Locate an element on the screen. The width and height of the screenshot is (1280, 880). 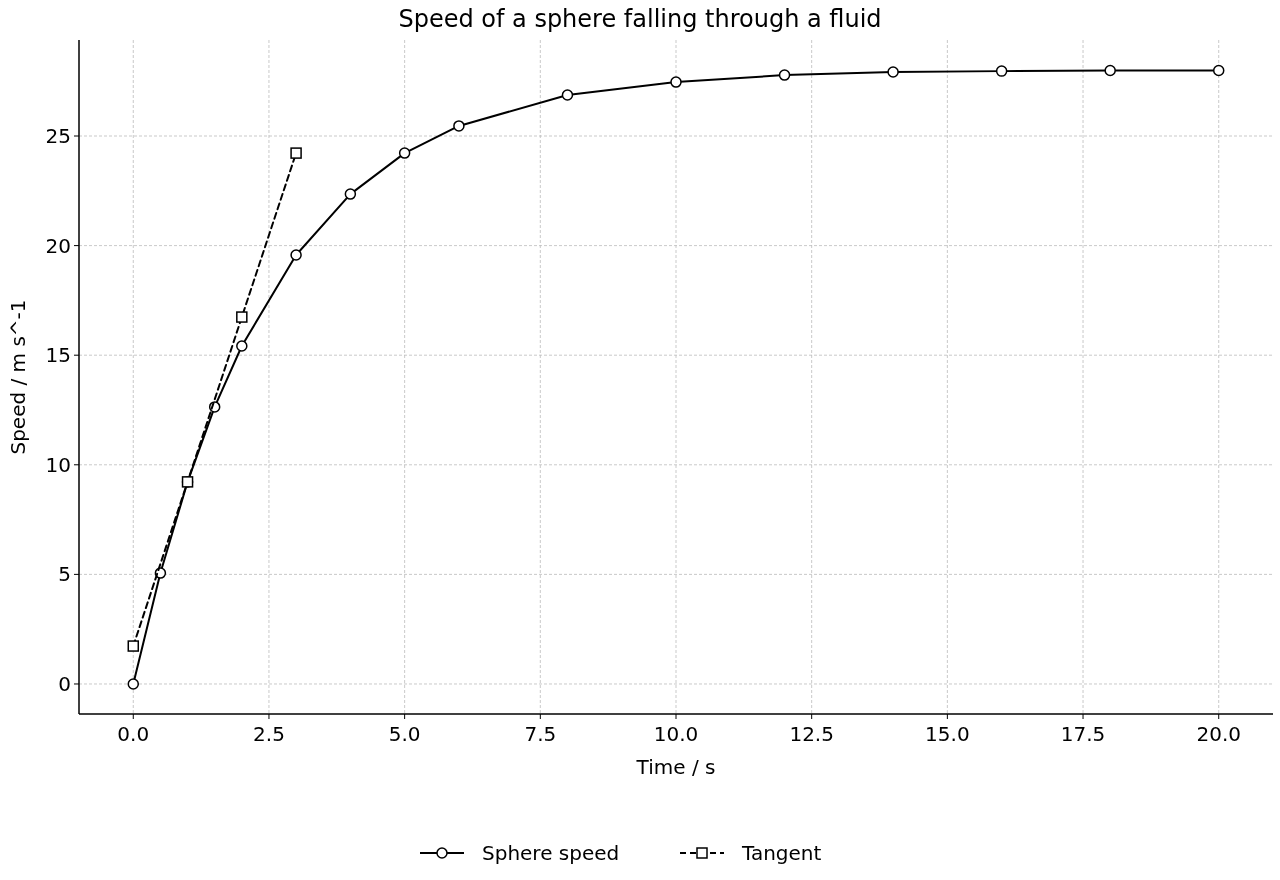
x-tick-label: 10.0 is located at coordinates (676, 734).